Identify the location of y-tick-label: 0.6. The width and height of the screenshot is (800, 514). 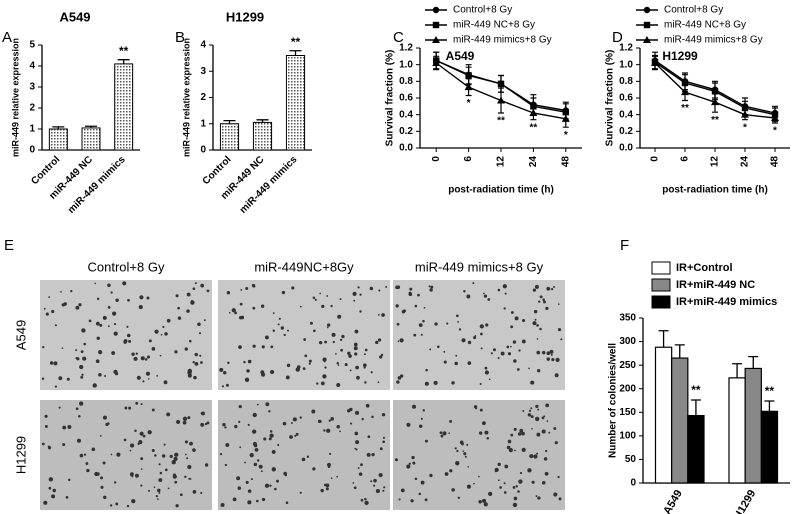
(406, 98).